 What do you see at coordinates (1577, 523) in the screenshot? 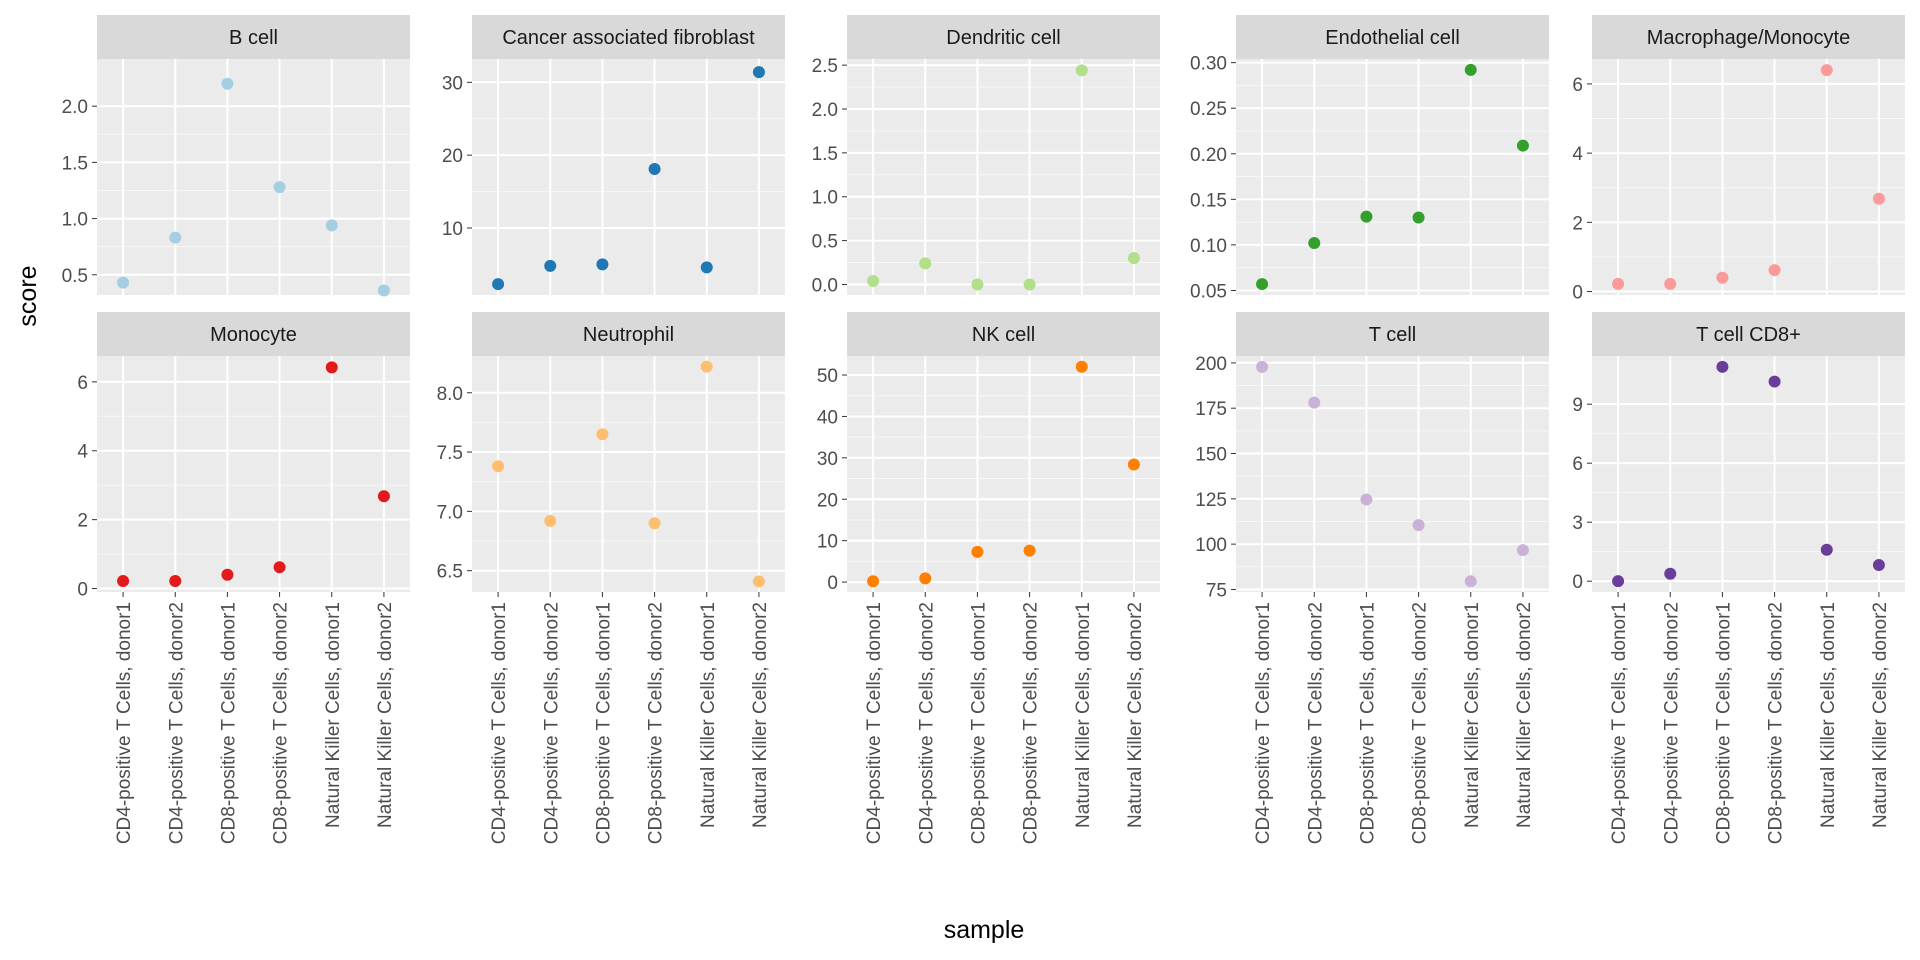
I see `y-tick-label: 3` at bounding box center [1577, 523].